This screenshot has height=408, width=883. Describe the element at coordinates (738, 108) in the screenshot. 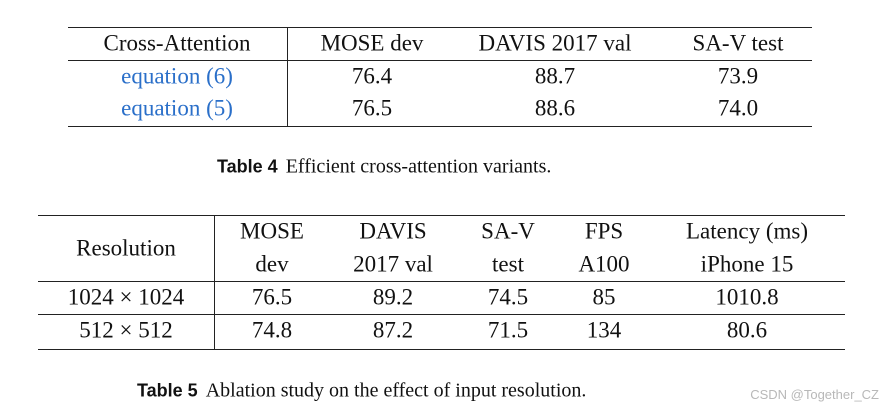

I see `table-cell: 74.0` at that location.